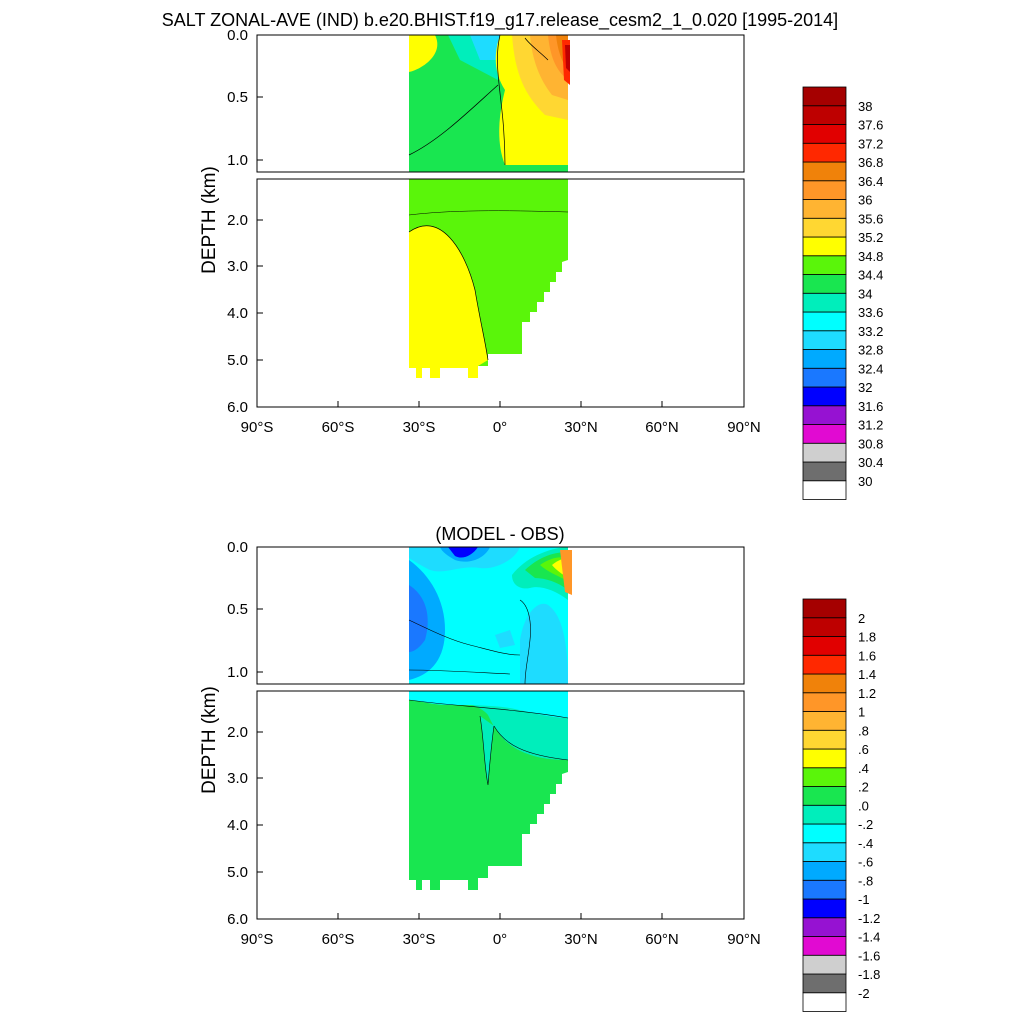 The image size is (1024, 1024). I want to click on bottom-y-tick-labels: 0.0 0.5 1.0 2.0 3.0 4.0 5.0 6.0, so click(237, 733).